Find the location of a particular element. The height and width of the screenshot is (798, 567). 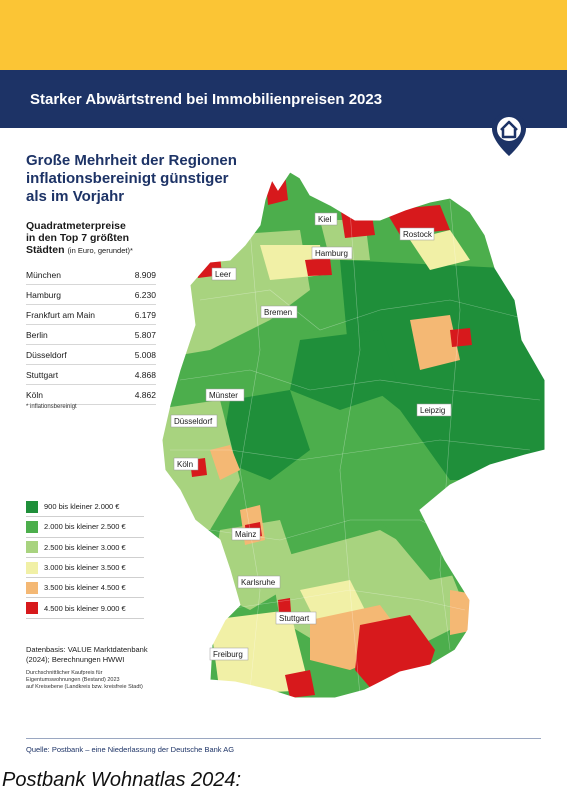

legend-item: 4.500 bis kleiner 9.000 € is located at coordinates (85, 608).